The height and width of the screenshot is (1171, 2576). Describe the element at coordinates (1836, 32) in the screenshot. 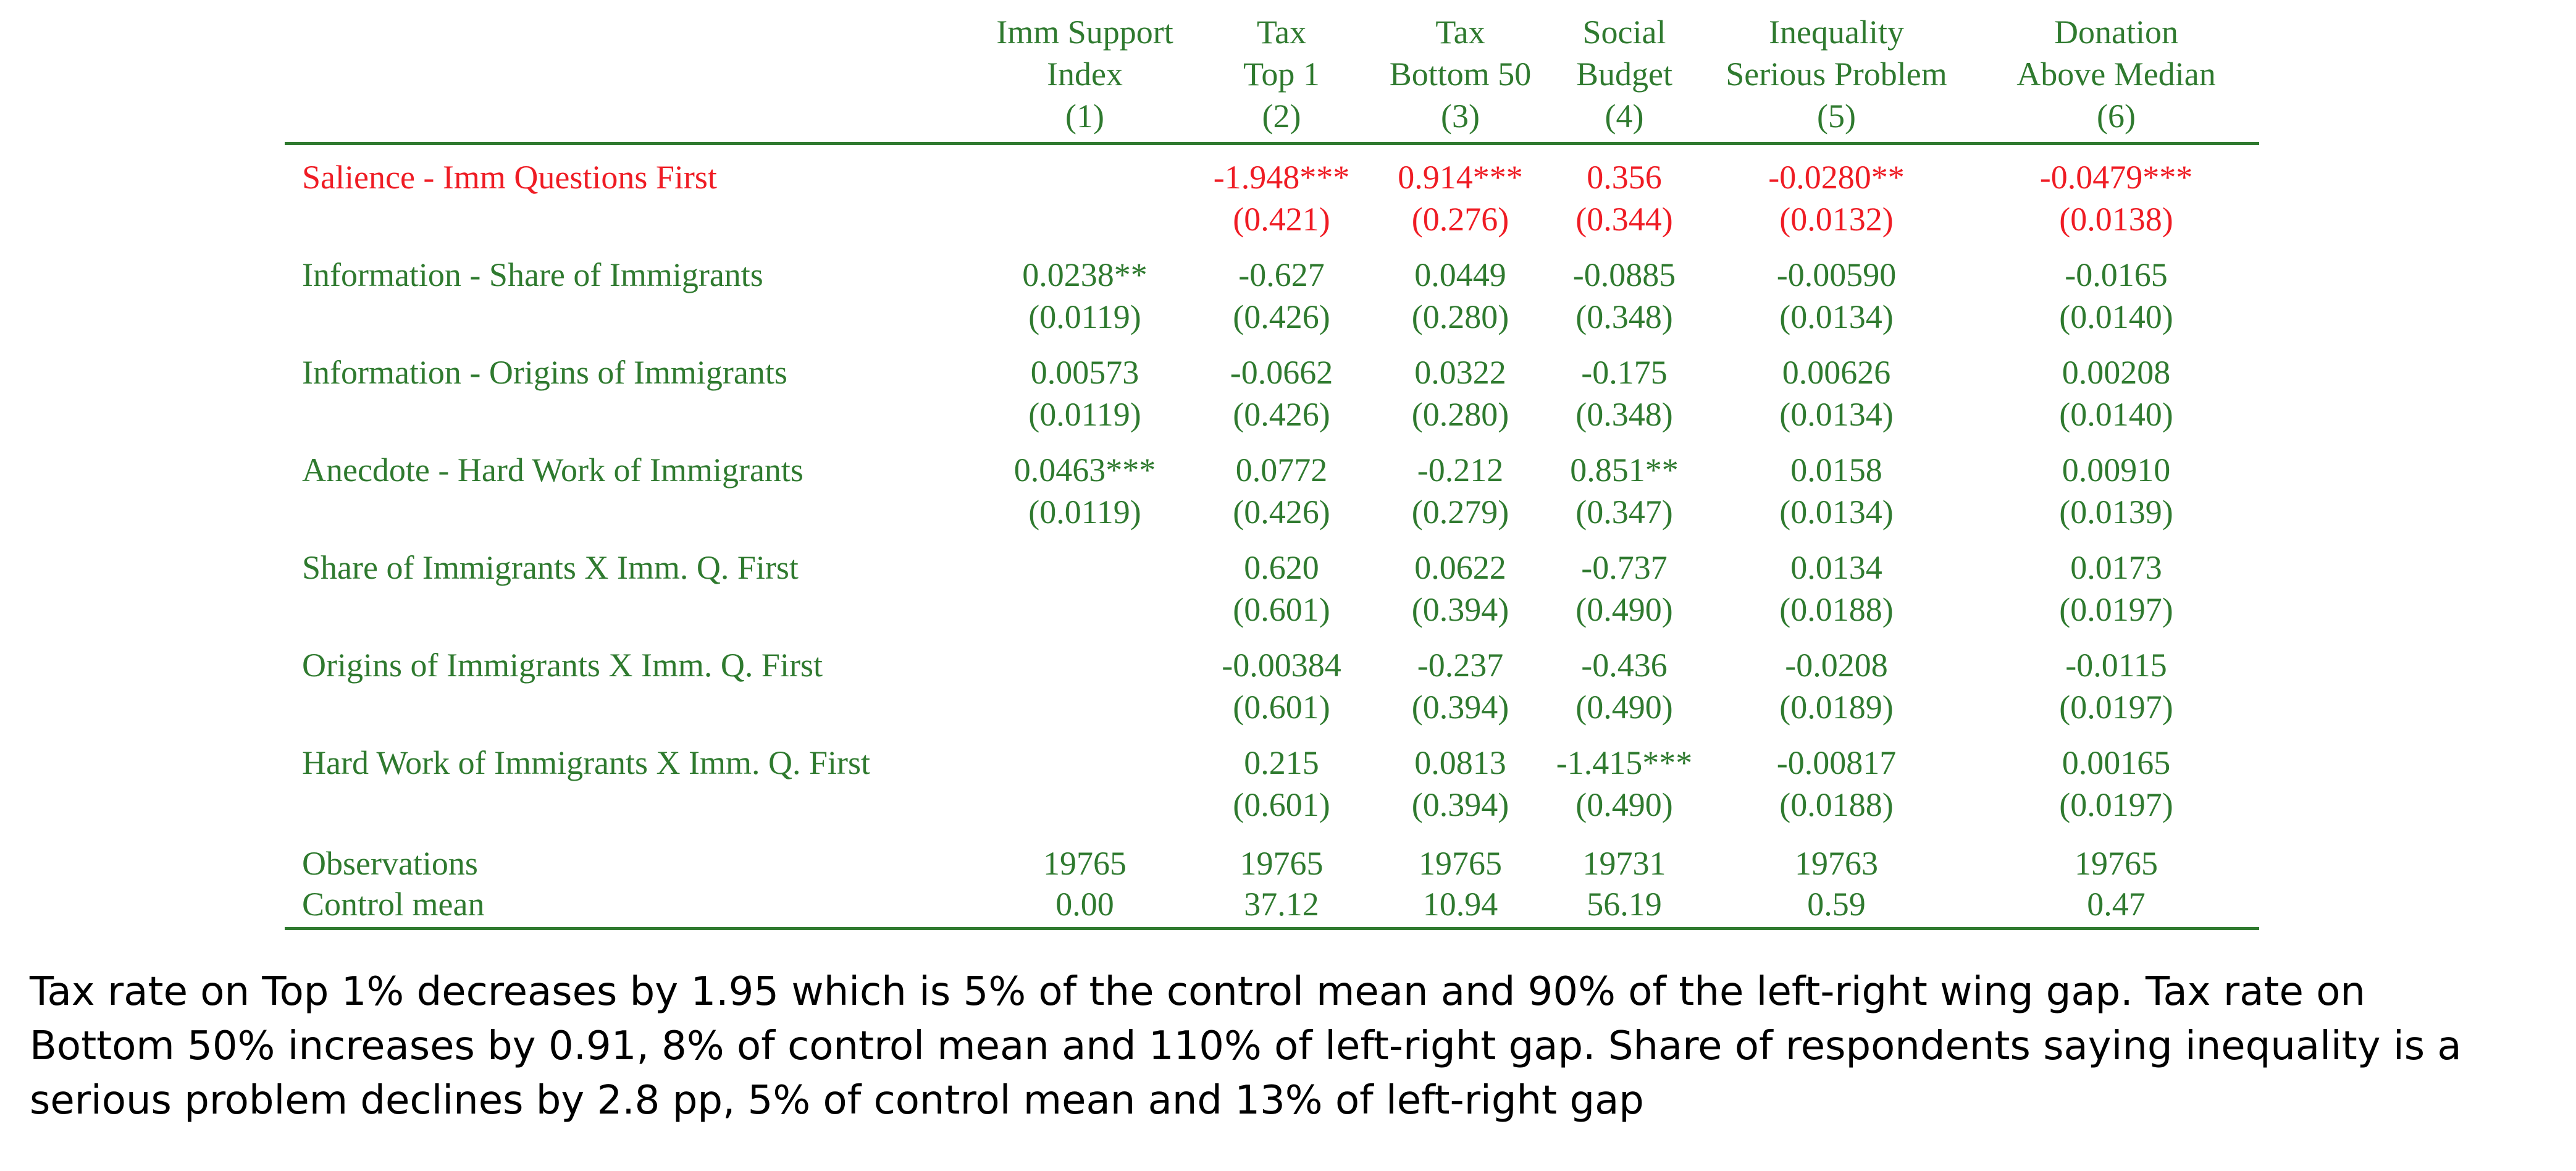

I see `header-col5-line1: Inequality` at that location.